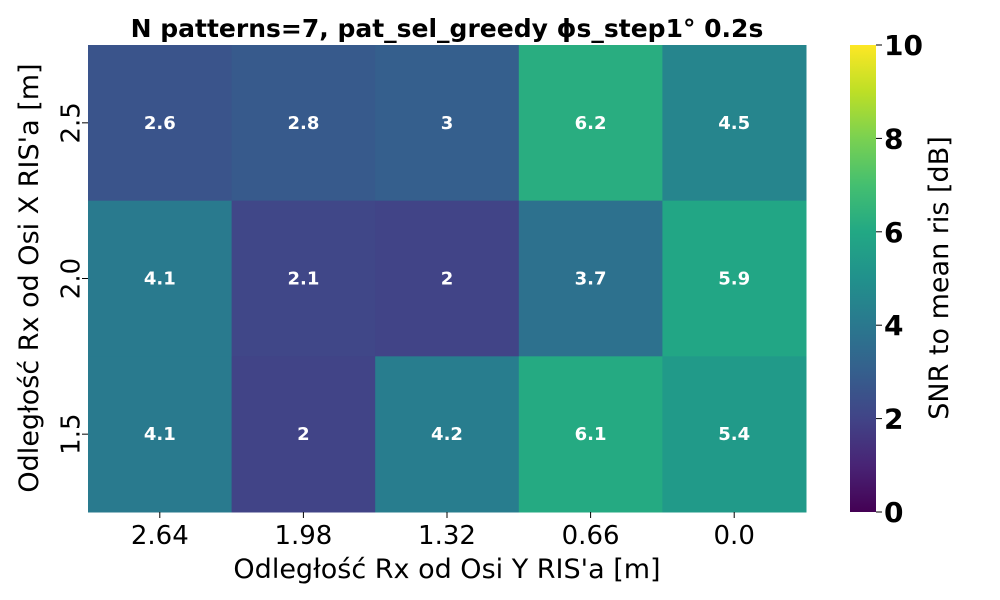  I want to click on cell-value-label: 6.1, so click(591, 434).